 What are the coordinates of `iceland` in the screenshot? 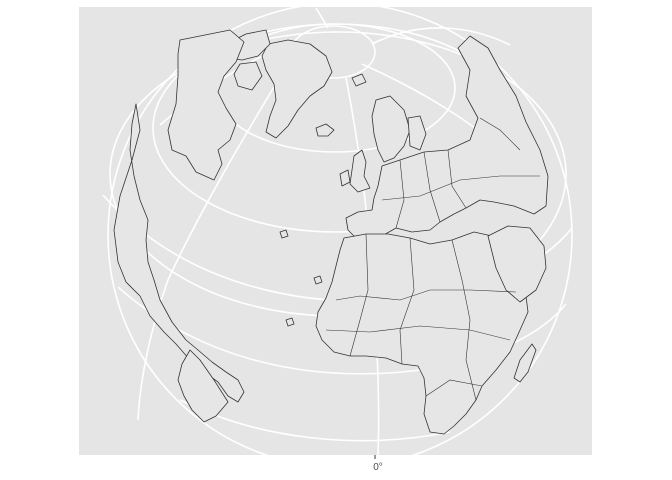 It's located at (325, 130).